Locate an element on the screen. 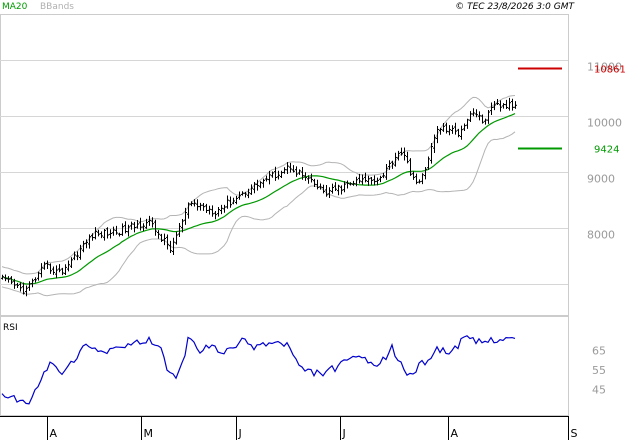  price-level-label: 10861 is located at coordinates (610, 70).